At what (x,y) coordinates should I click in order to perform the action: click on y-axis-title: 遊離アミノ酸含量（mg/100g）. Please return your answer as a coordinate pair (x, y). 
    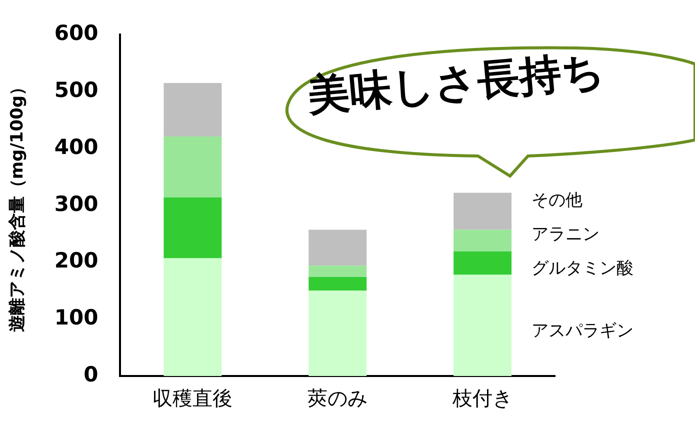
    Looking at the image, I should click on (18, 205).